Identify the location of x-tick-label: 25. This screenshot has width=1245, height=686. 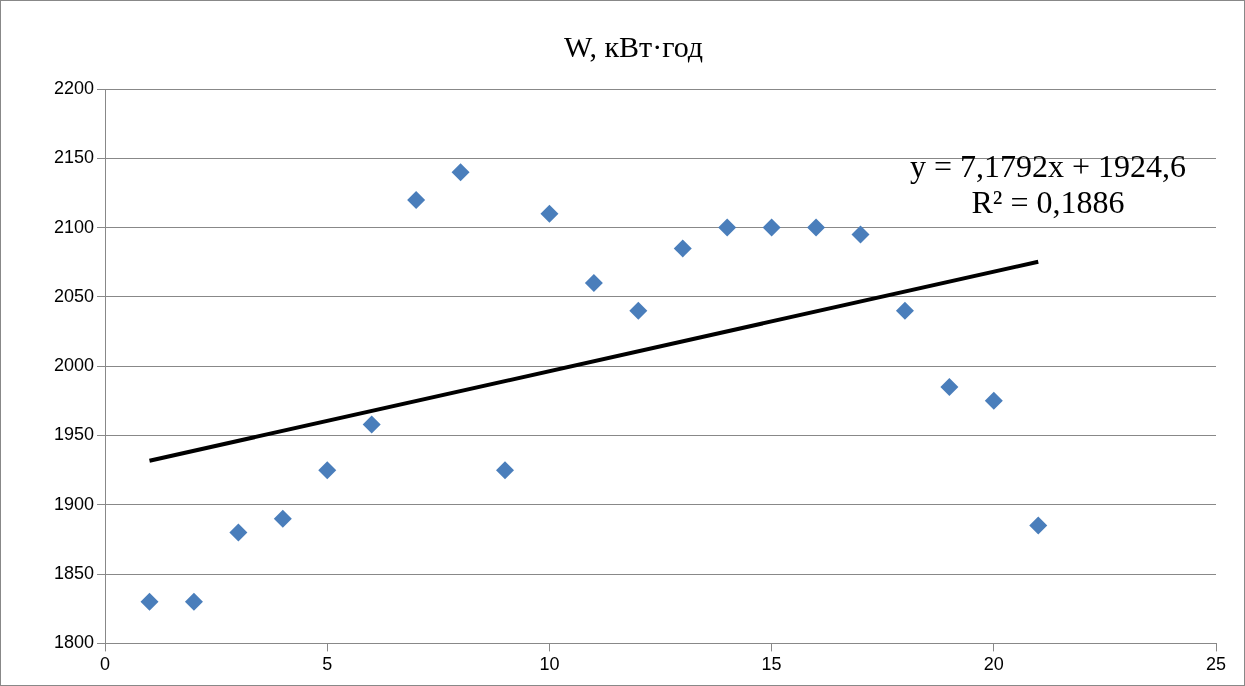
(1216, 664).